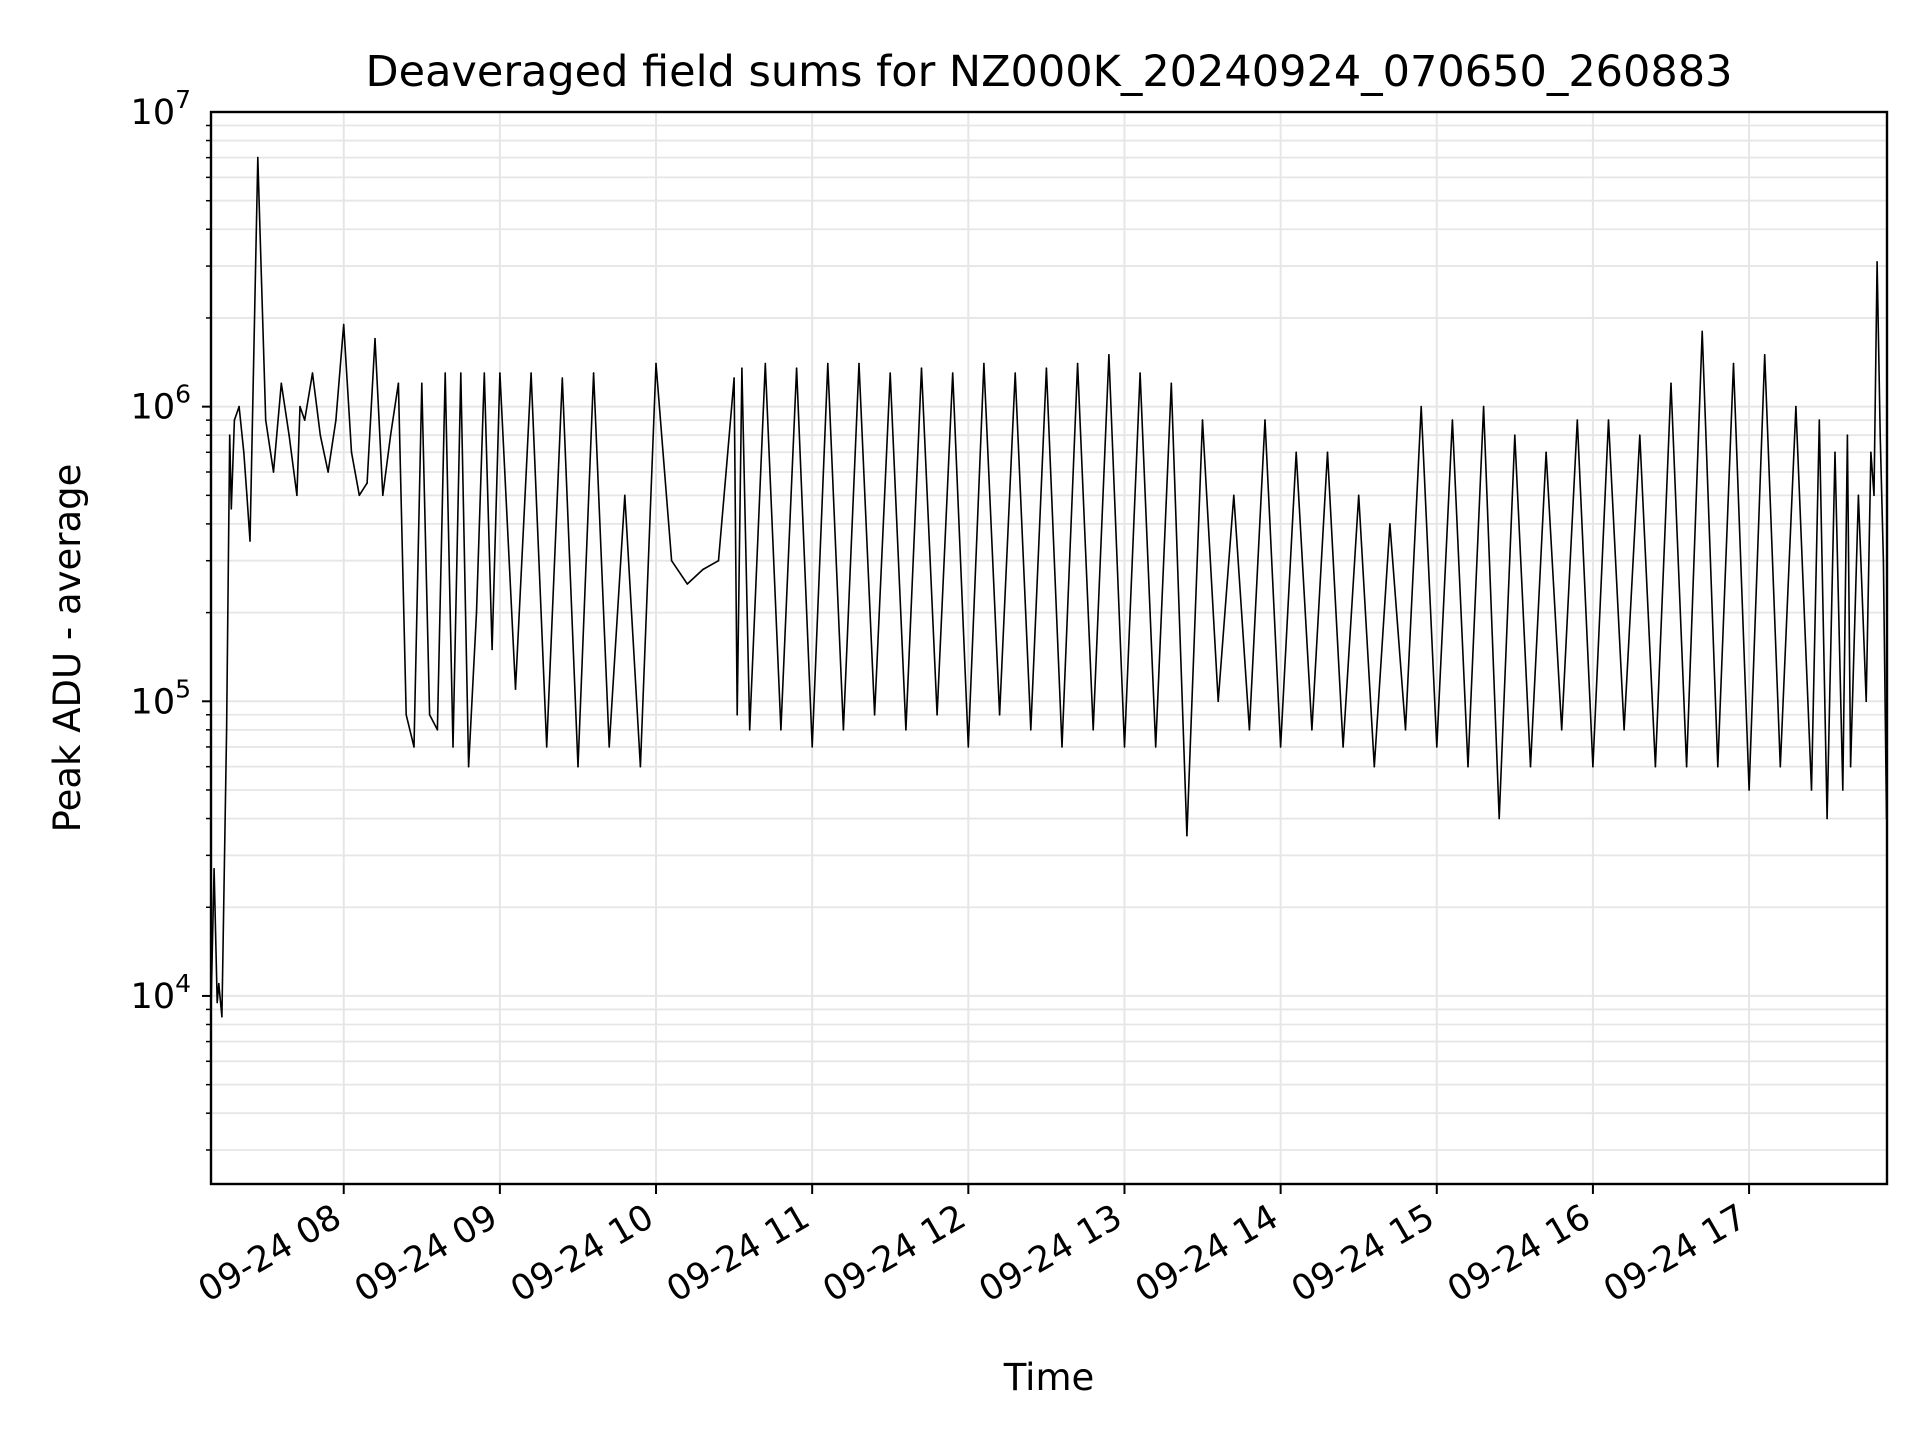 The image size is (1920, 1440). I want to click on x-axis-title: Time, so click(1049, 1377).